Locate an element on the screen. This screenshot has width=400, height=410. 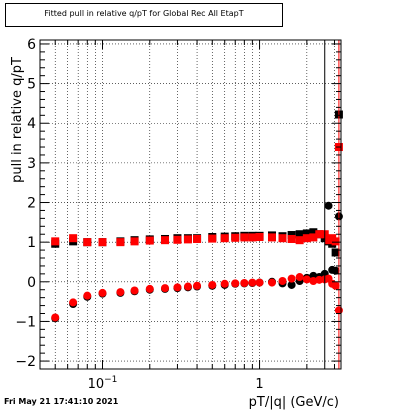
datestamp: Fri May 21 17:41:10 2021 is located at coordinates (61, 401).